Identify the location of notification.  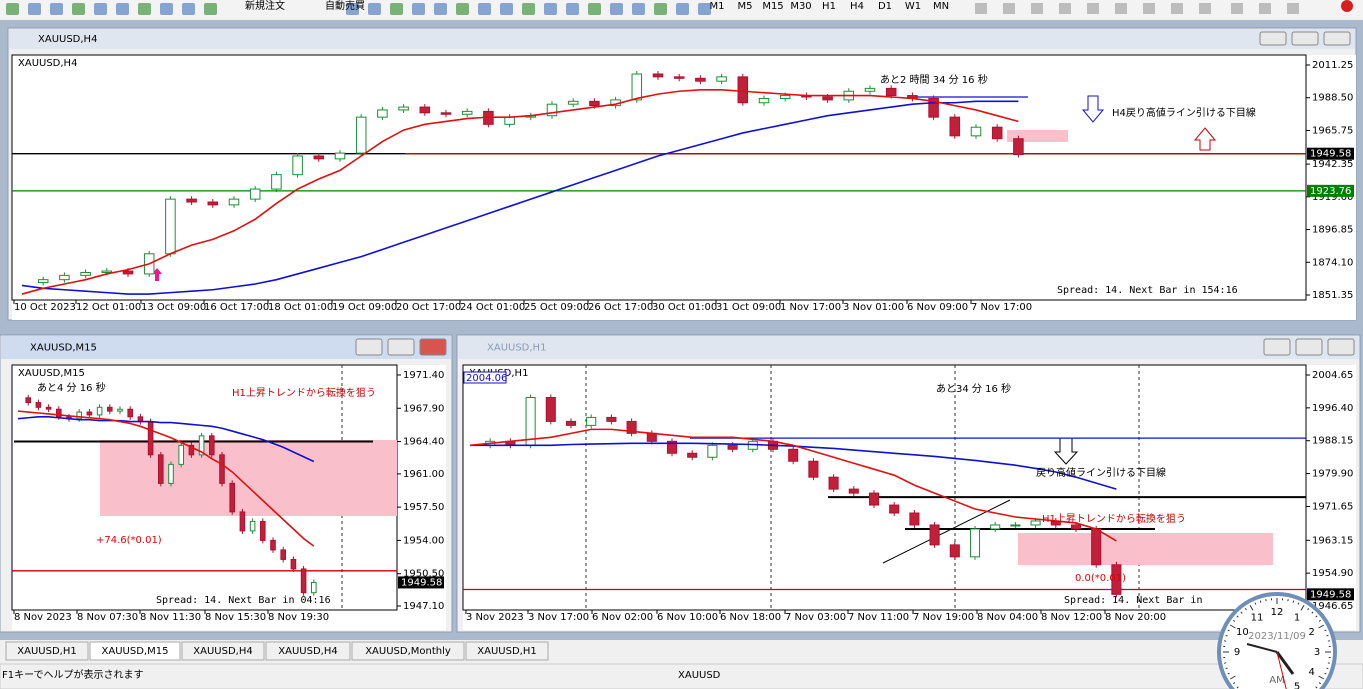
(1347, 6).